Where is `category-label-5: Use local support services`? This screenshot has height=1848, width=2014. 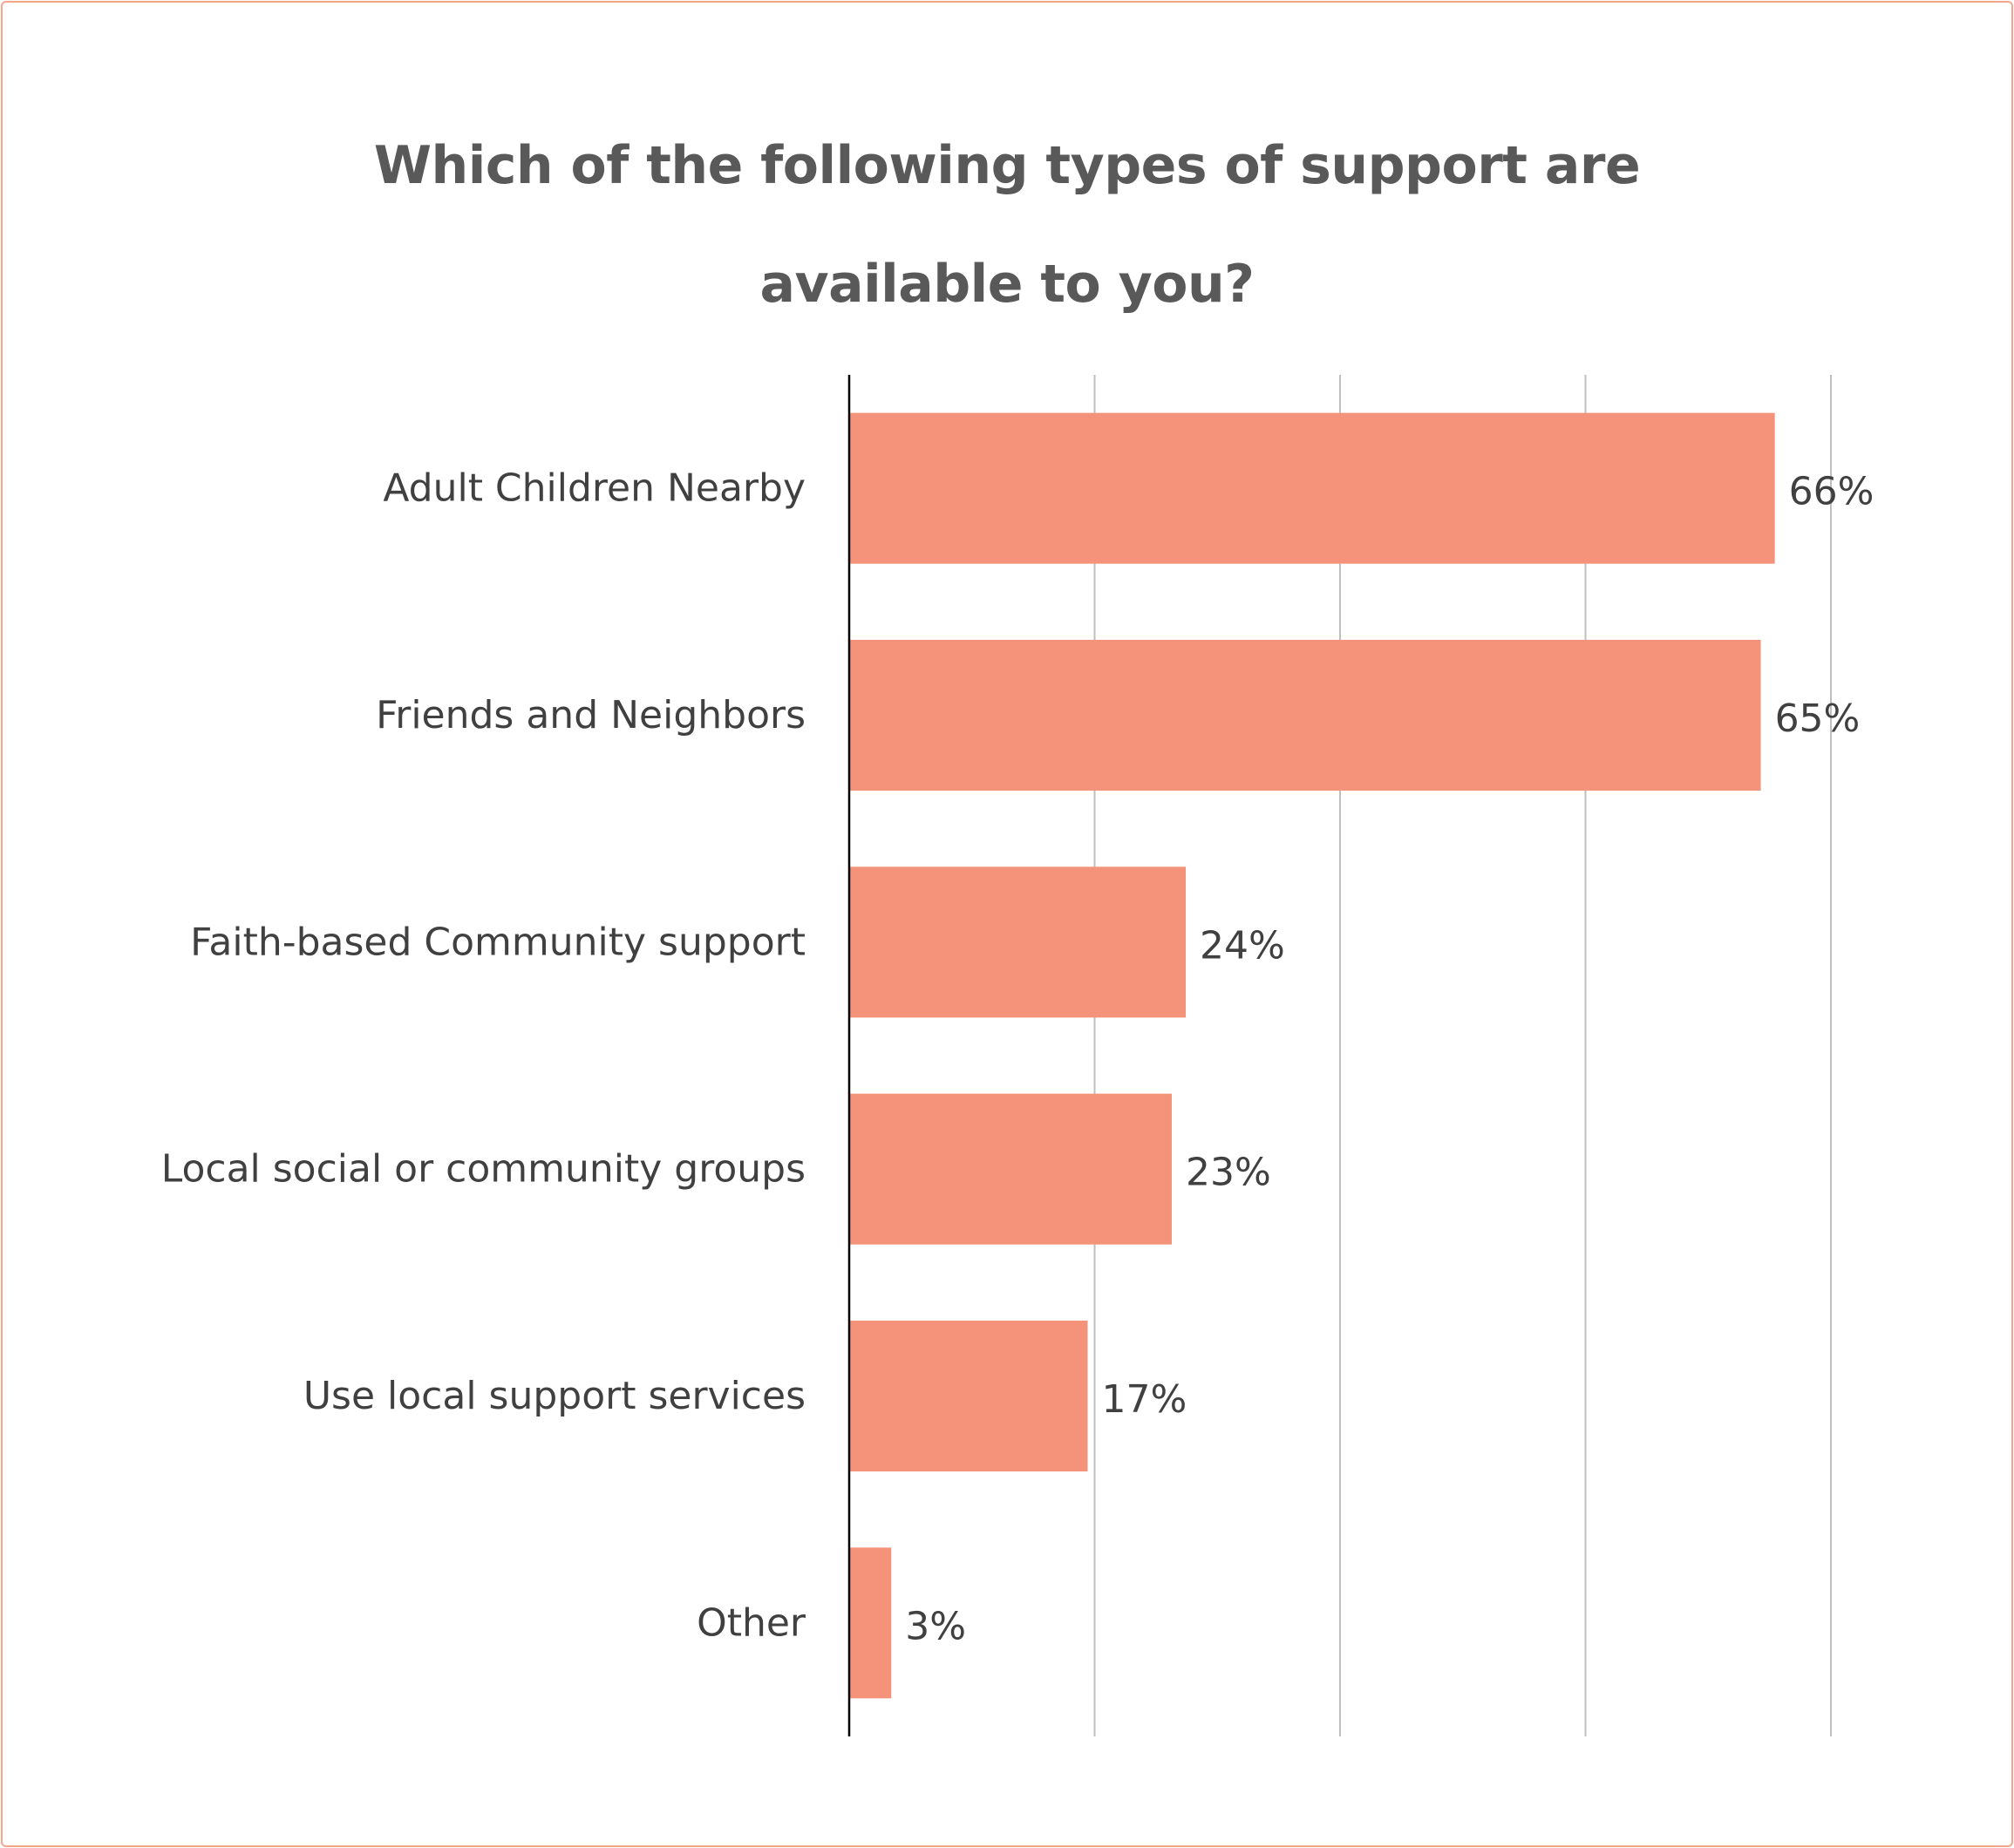
category-label-5: Use local support services is located at coordinates (554, 1396).